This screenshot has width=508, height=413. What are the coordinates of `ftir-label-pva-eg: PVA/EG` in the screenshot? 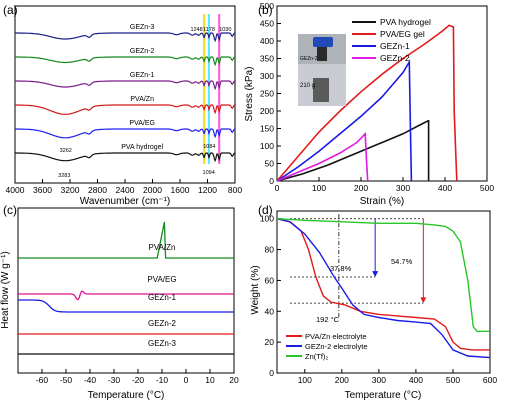 It's located at (142, 123).